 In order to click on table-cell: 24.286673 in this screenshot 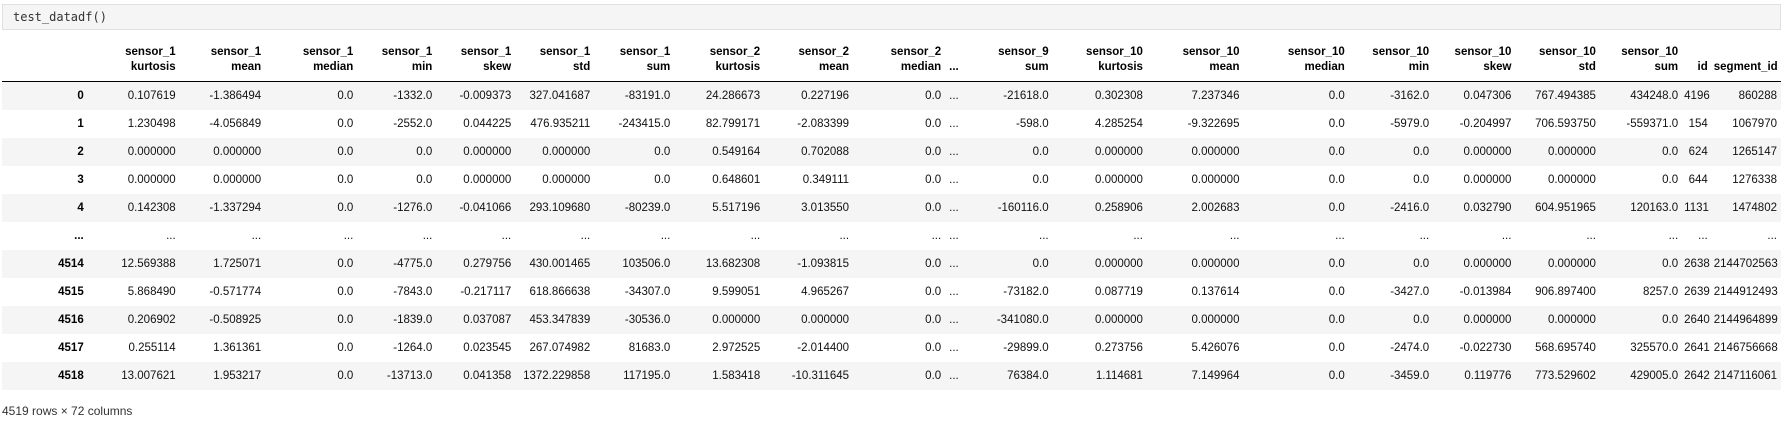, I will do `click(733, 95)`.